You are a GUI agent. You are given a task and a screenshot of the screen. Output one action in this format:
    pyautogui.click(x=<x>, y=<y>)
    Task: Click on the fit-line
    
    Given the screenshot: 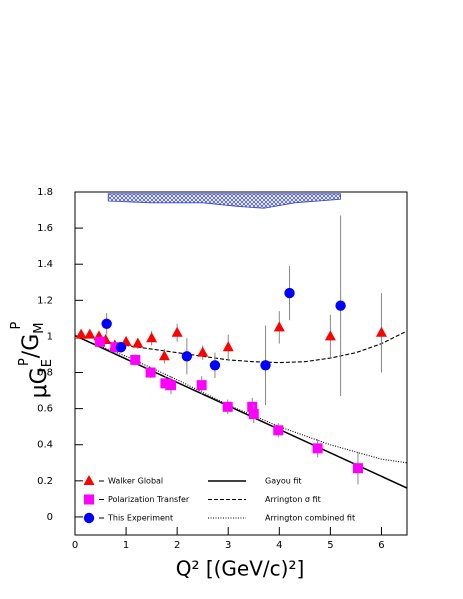 What is the action you would take?
    pyautogui.click(x=251, y=347)
    